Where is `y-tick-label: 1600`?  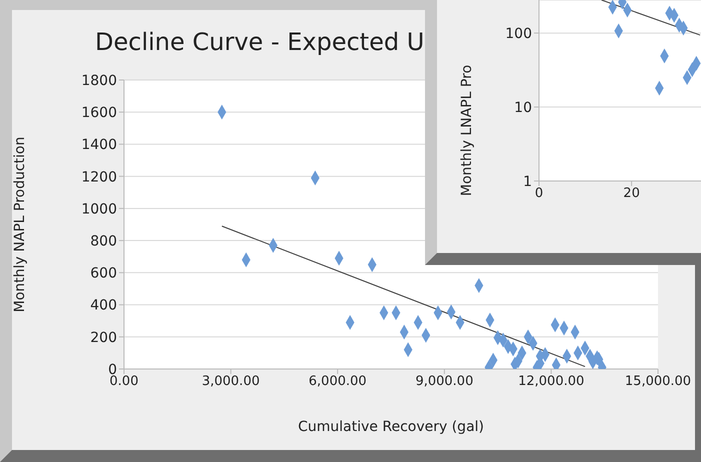
y-tick-label: 1600 is located at coordinates (99, 113).